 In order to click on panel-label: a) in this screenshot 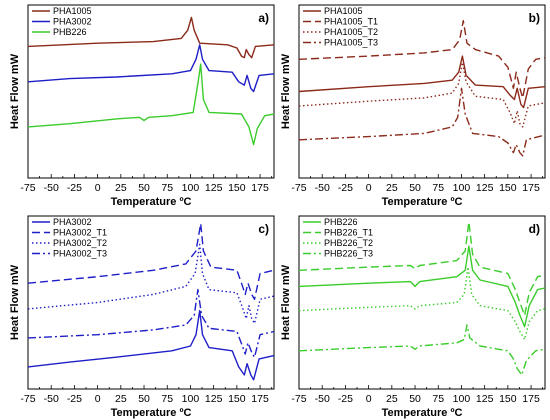, I will do `click(263, 18)`.